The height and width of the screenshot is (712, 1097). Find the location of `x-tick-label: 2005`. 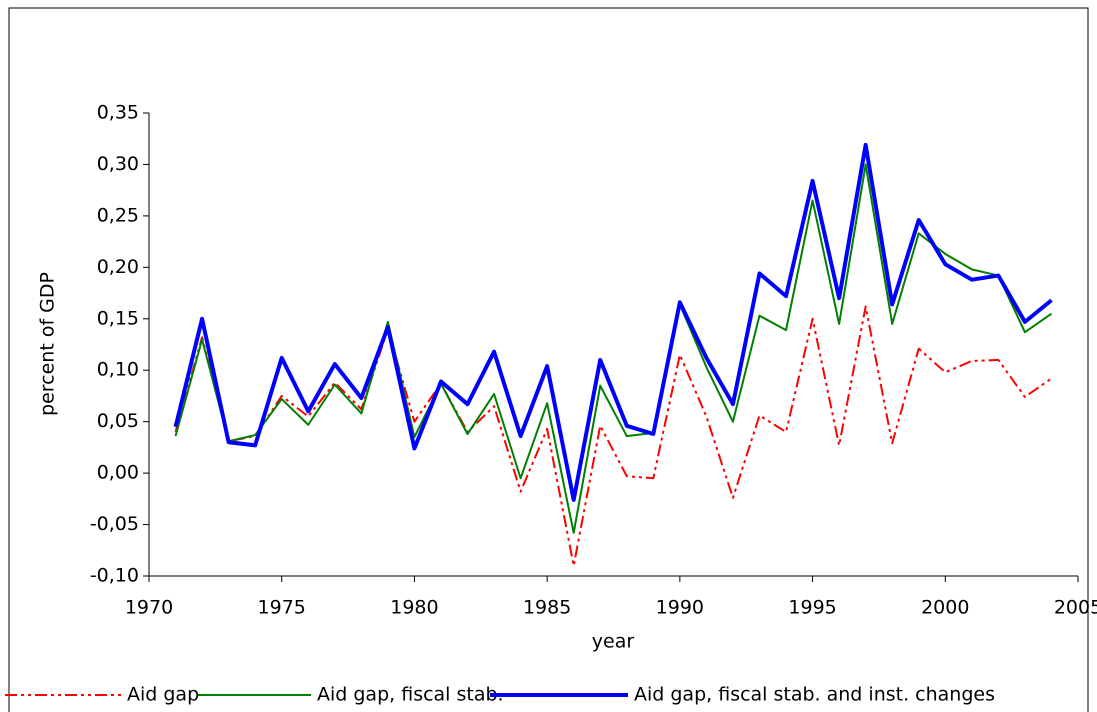

x-tick-label: 2005 is located at coordinates (1075, 608).